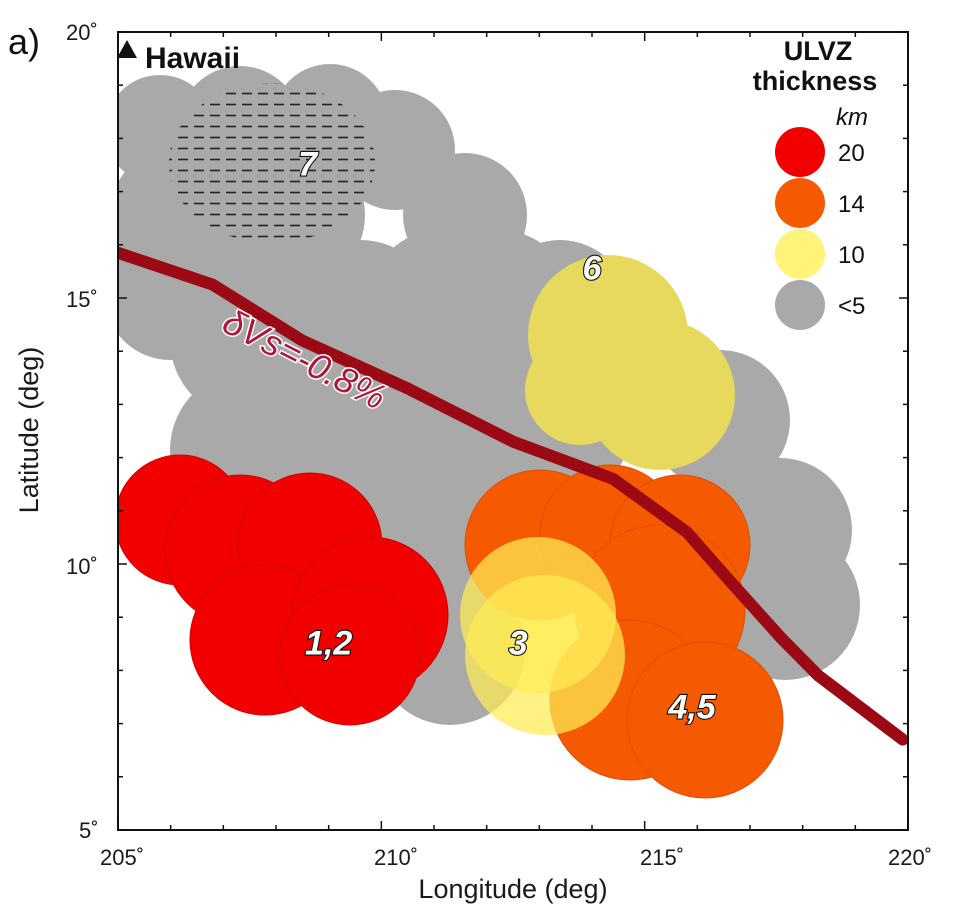 Image resolution: width=960 pixels, height=922 pixels. What do you see at coordinates (82, 566) in the screenshot?
I see `y-tick-label: 10˚` at bounding box center [82, 566].